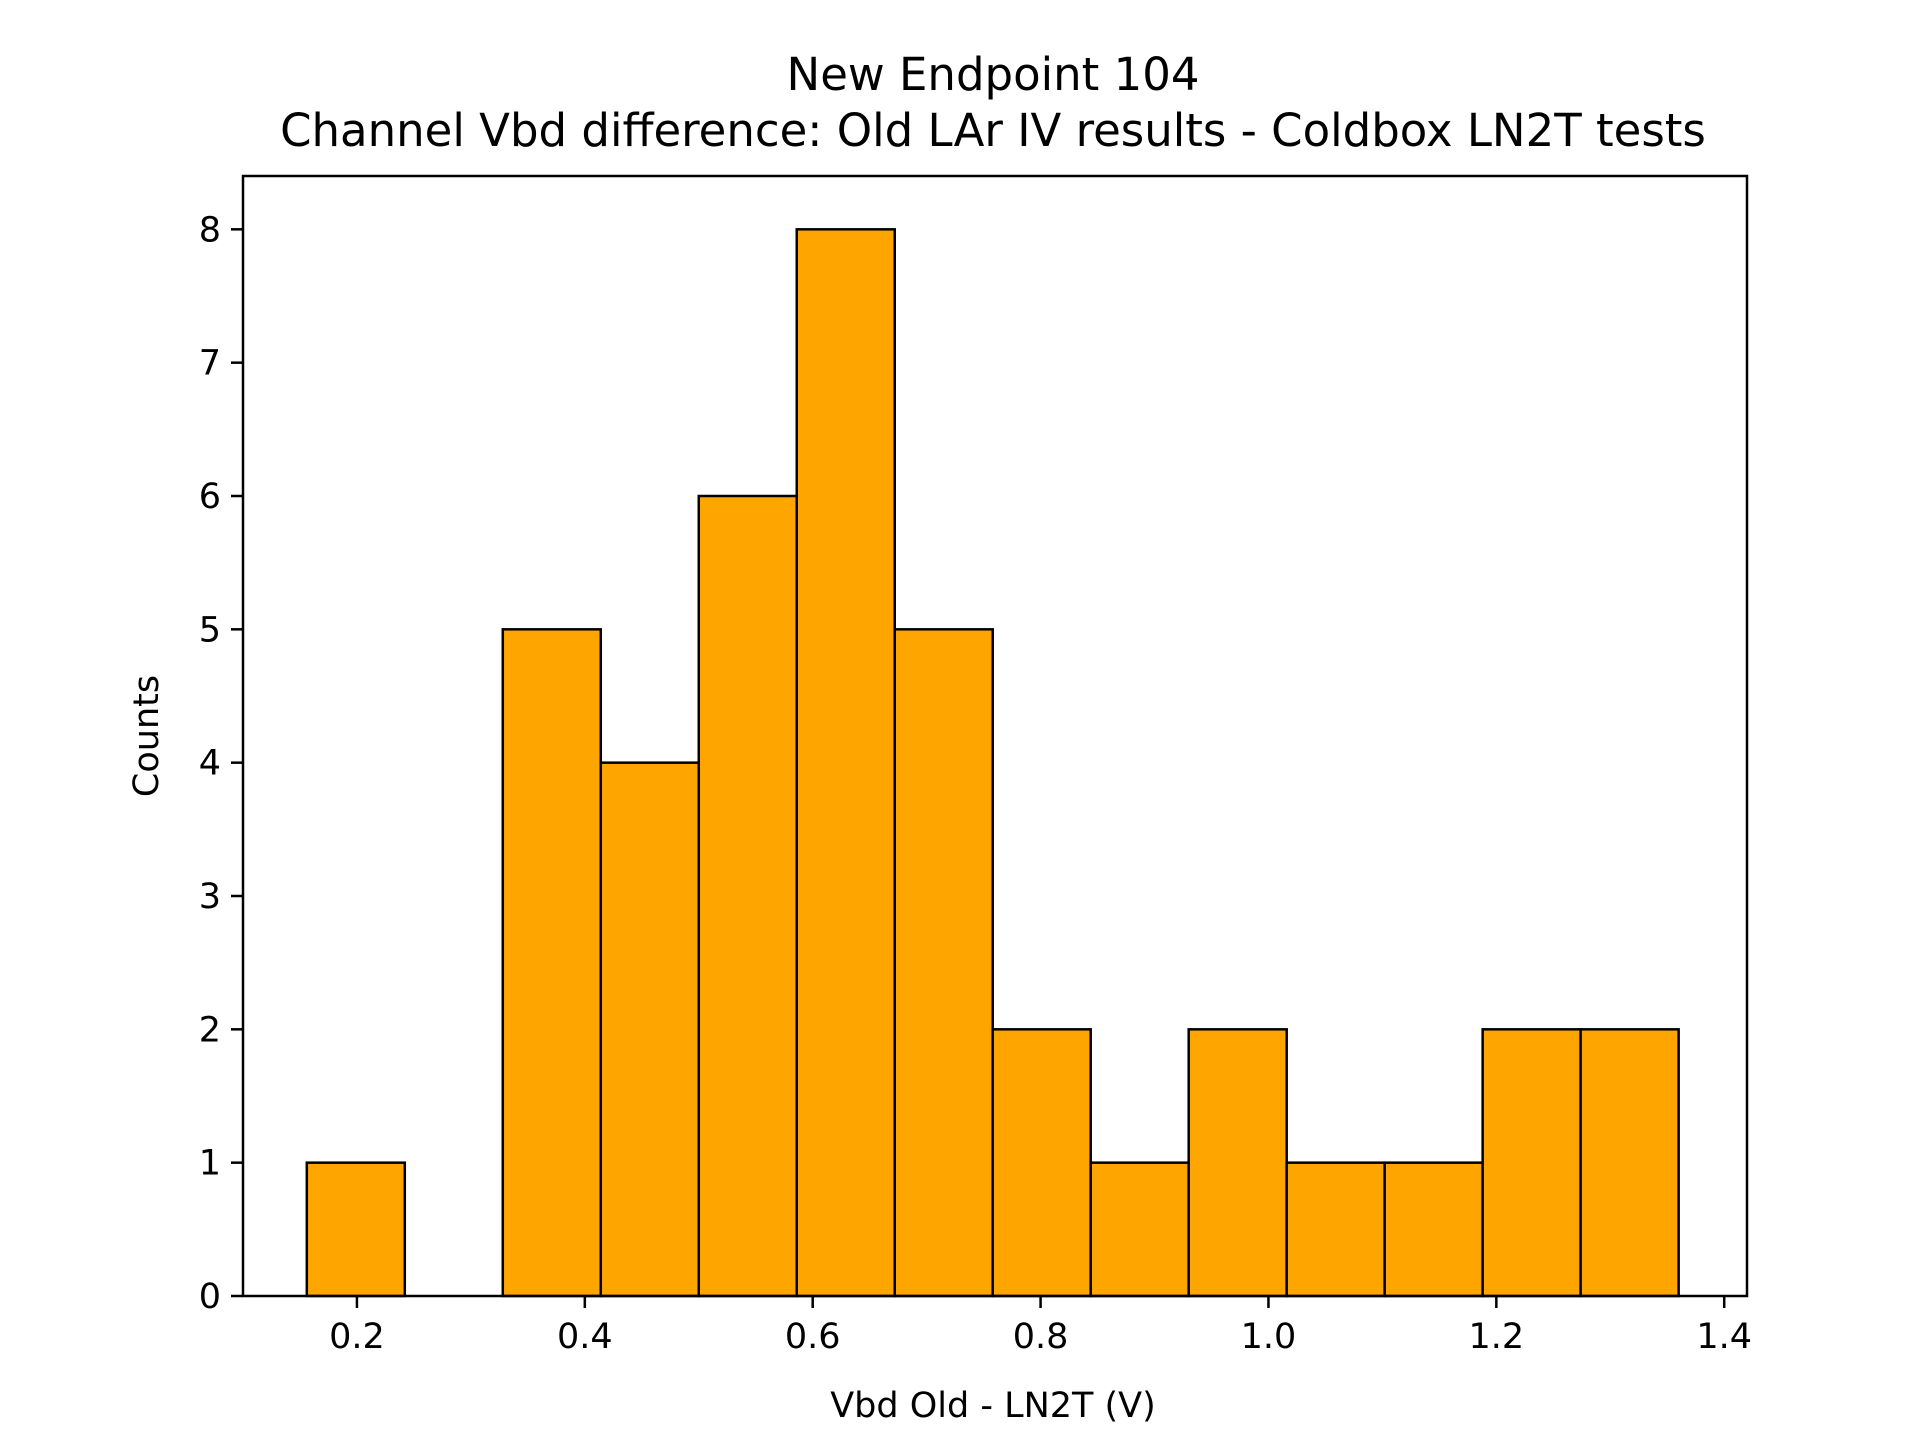 The image size is (1920, 1440). What do you see at coordinates (1724, 1337) in the screenshot?
I see `x-tick-label: 1.4` at bounding box center [1724, 1337].